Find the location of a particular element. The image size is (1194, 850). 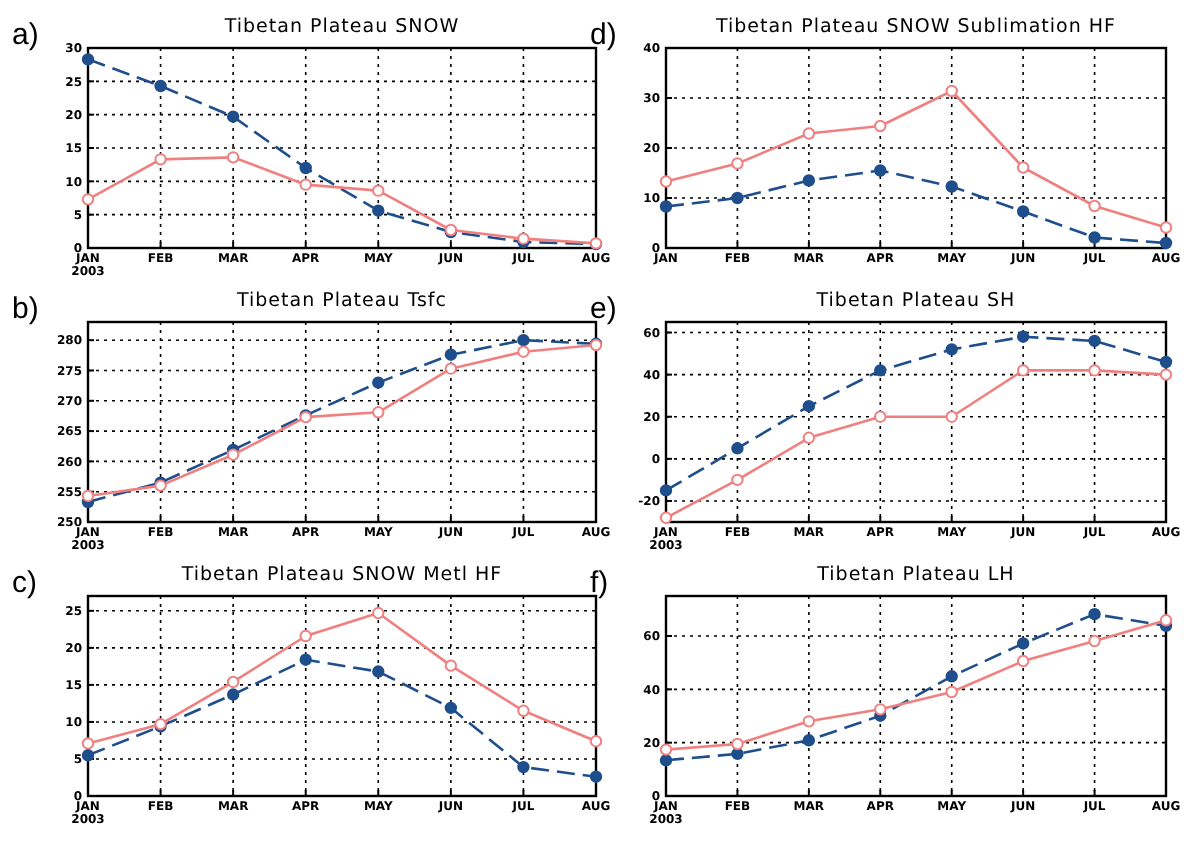

text: b) is located at coordinates (25, 309).